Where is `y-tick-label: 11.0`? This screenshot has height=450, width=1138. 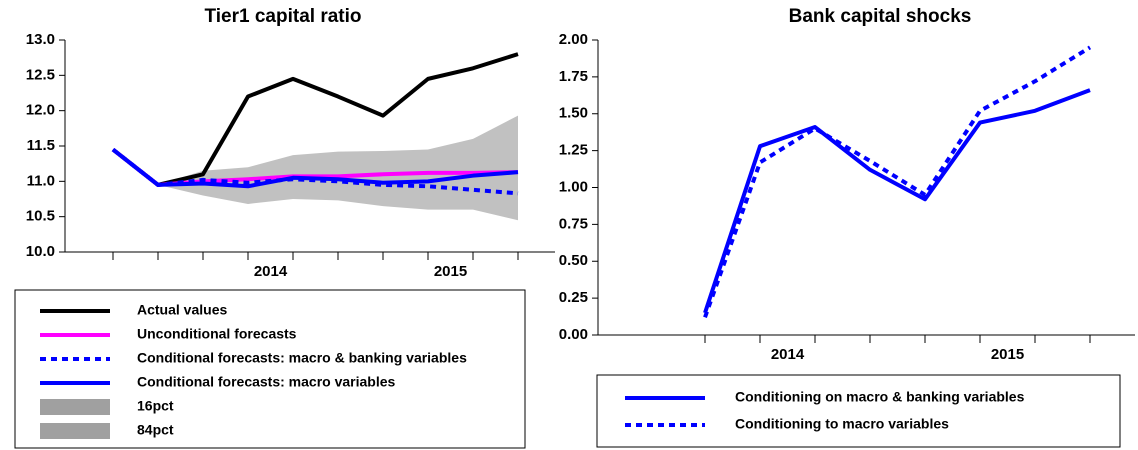 y-tick-label: 11.0 is located at coordinates (41, 180).